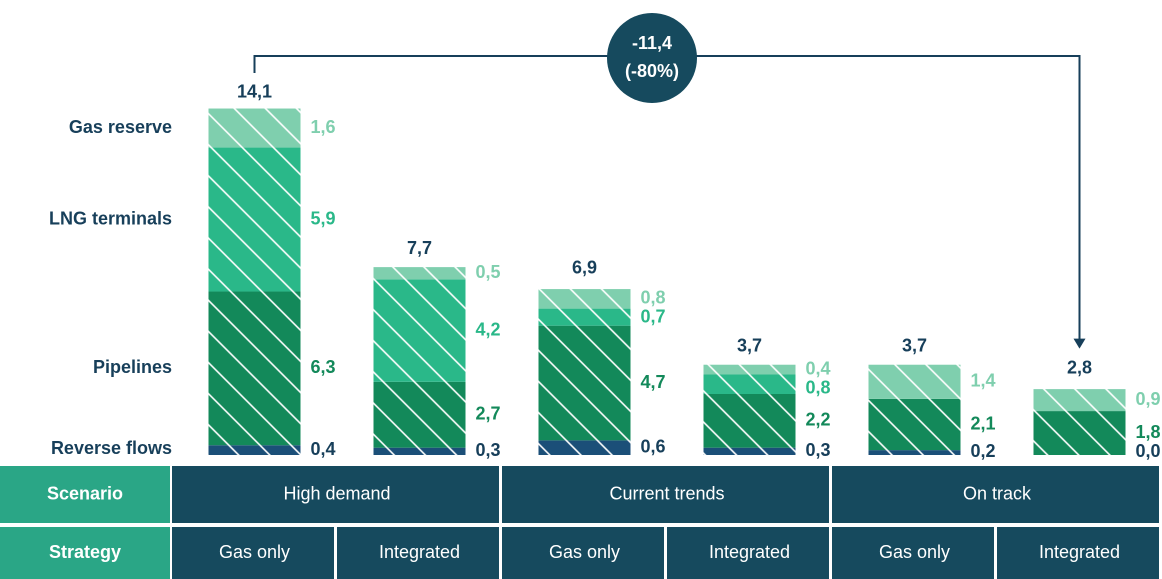  I want to click on value-label: 6,3, so click(323, 367).